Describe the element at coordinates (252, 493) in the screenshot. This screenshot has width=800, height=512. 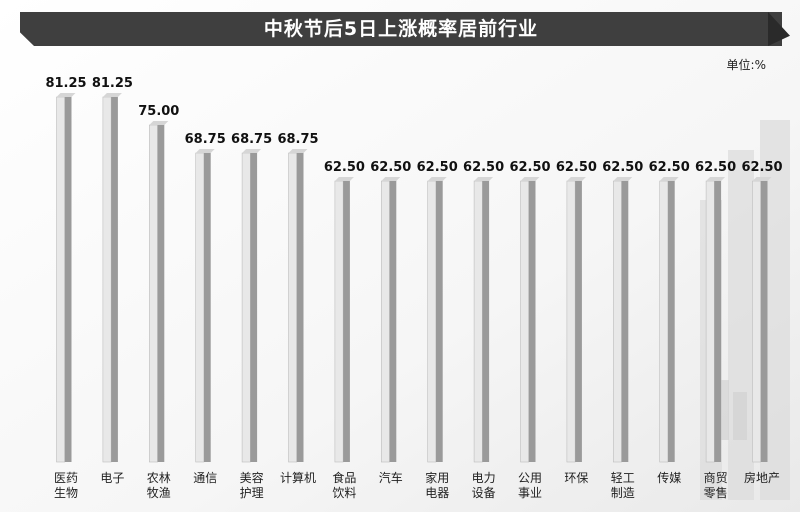
I see `category-label: 护理` at that location.